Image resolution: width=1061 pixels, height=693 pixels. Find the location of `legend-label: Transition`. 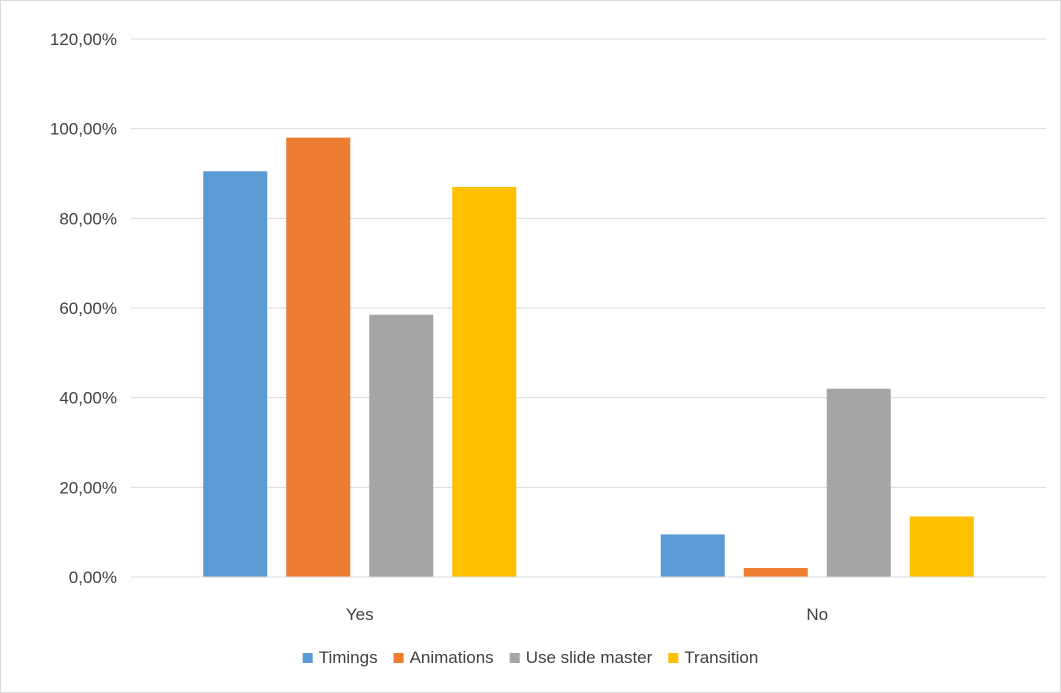

legend-label: Transition is located at coordinates (721, 657).